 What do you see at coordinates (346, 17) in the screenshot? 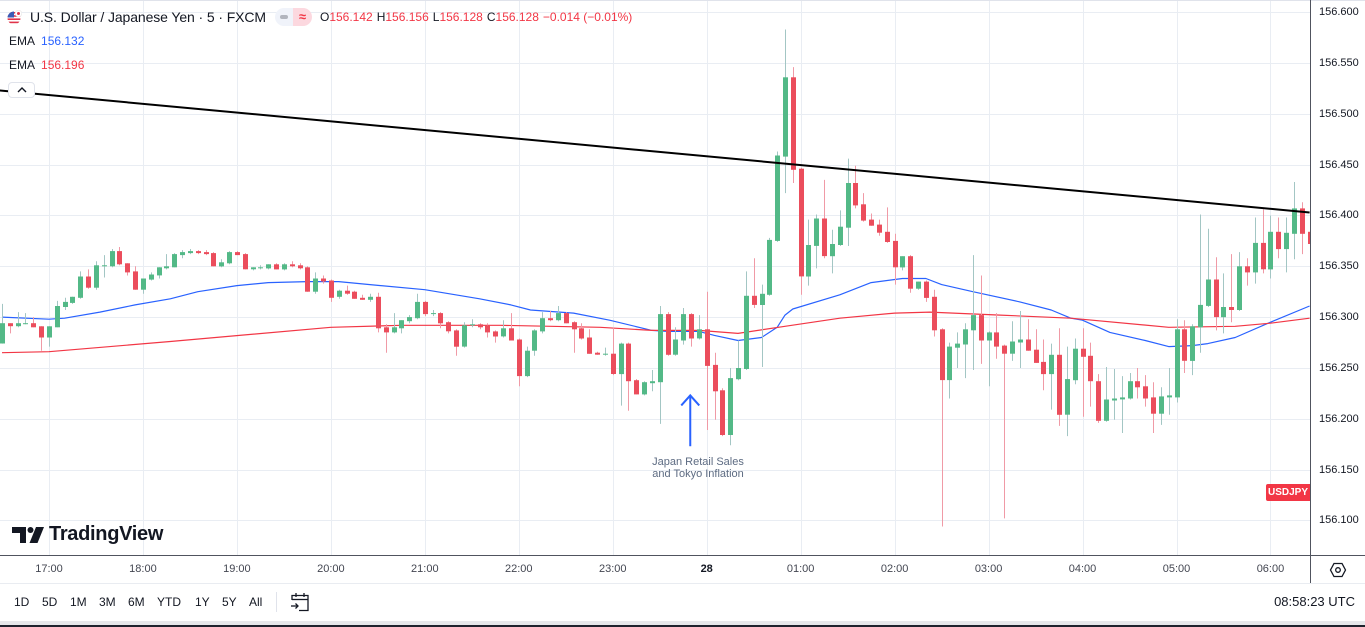
I see `open-value: O156.142` at bounding box center [346, 17].